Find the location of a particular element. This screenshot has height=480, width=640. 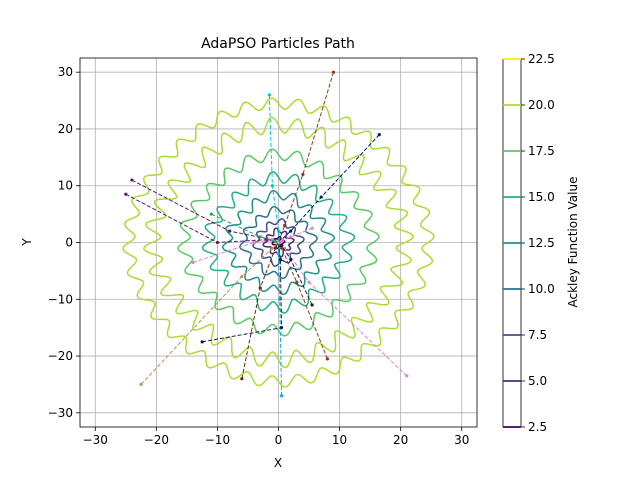

colorbar-tick-label: 22.5 is located at coordinates (541, 59).